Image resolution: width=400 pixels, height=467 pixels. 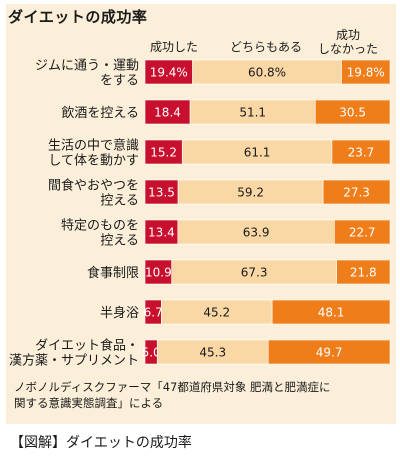 I want to click on data-label: 10.9, so click(x=158, y=273).